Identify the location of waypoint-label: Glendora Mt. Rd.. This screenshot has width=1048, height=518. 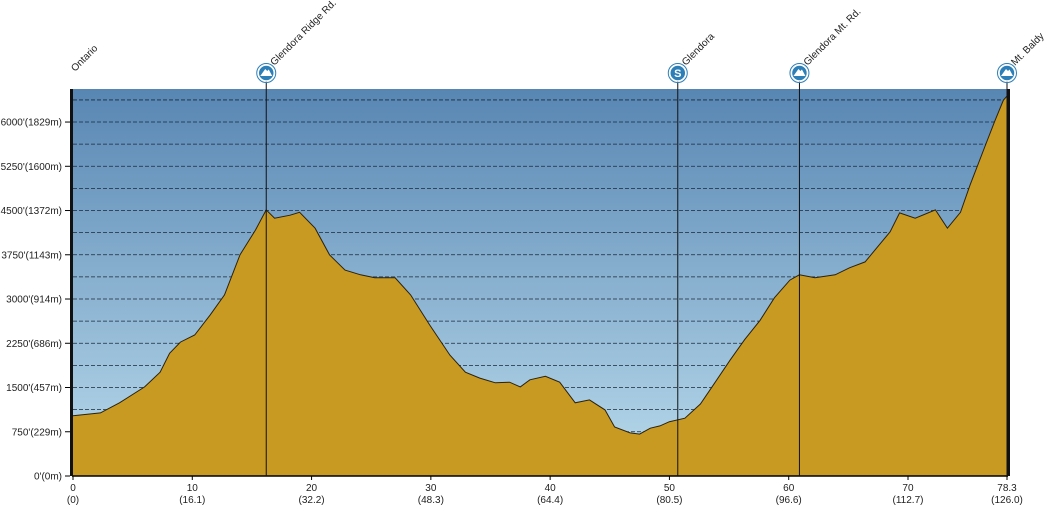
(833, 37).